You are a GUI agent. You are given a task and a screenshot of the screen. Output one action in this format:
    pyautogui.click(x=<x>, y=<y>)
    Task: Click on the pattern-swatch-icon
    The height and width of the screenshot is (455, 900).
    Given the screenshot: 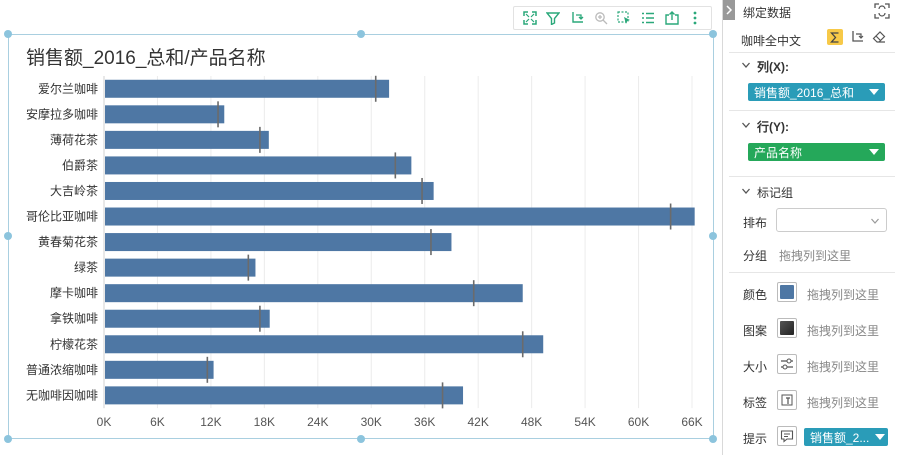 What is the action you would take?
    pyautogui.click(x=787, y=328)
    